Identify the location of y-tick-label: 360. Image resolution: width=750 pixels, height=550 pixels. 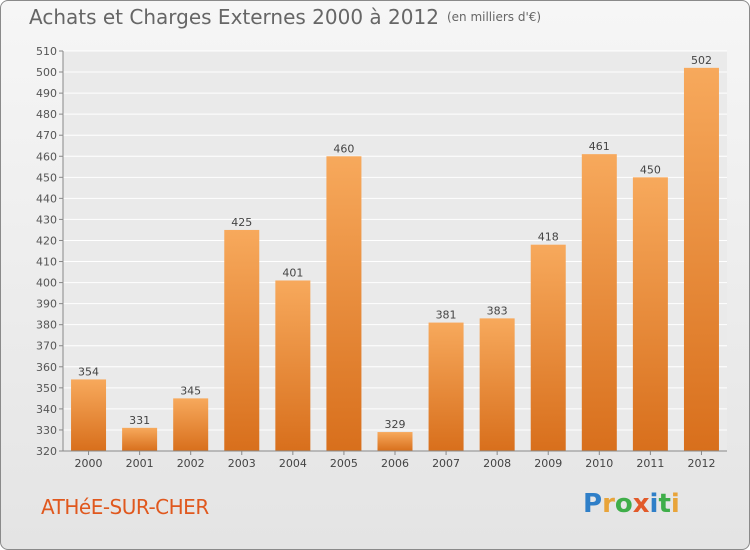
(46, 367).